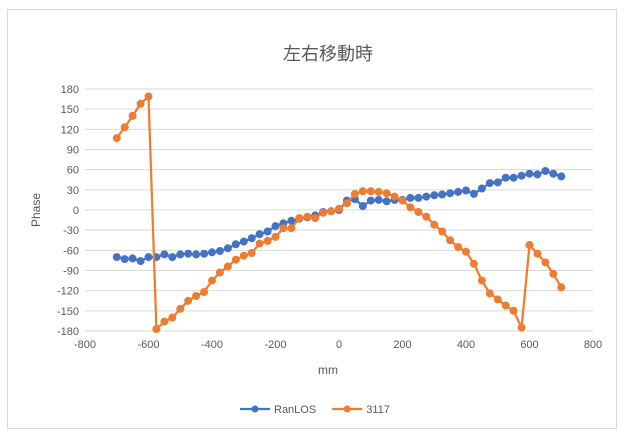 This screenshot has height=444, width=626. I want to click on y-tick-label: 30, so click(73, 191).